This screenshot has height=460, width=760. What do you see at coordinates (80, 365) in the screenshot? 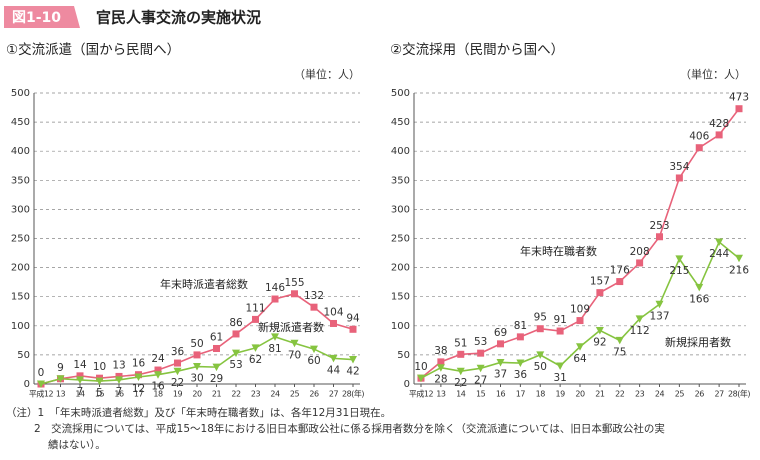
I see `data-label: 14` at bounding box center [80, 365].